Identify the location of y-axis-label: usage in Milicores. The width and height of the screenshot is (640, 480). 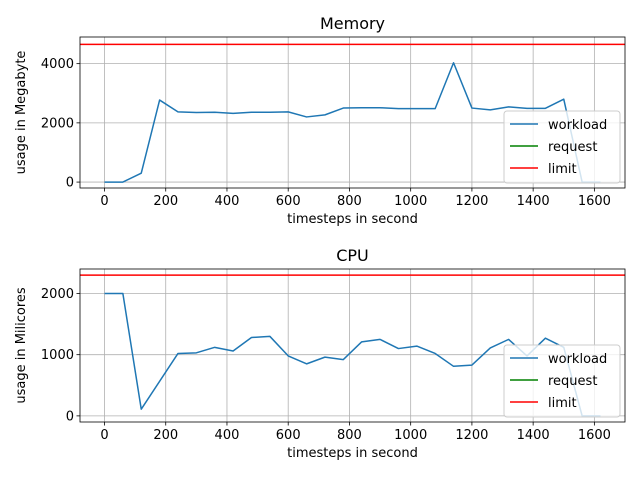
(21, 345).